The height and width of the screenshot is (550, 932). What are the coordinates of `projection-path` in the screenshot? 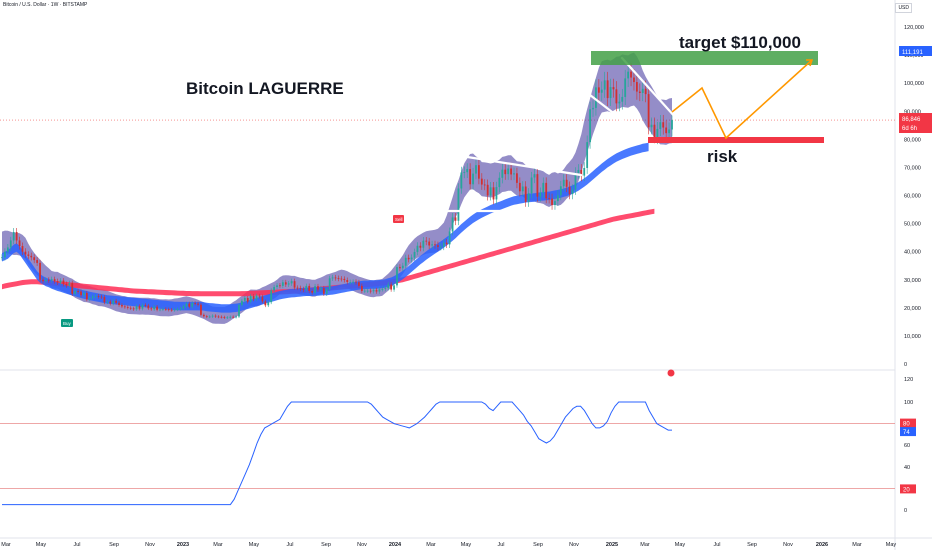 It's located at (742, 99).